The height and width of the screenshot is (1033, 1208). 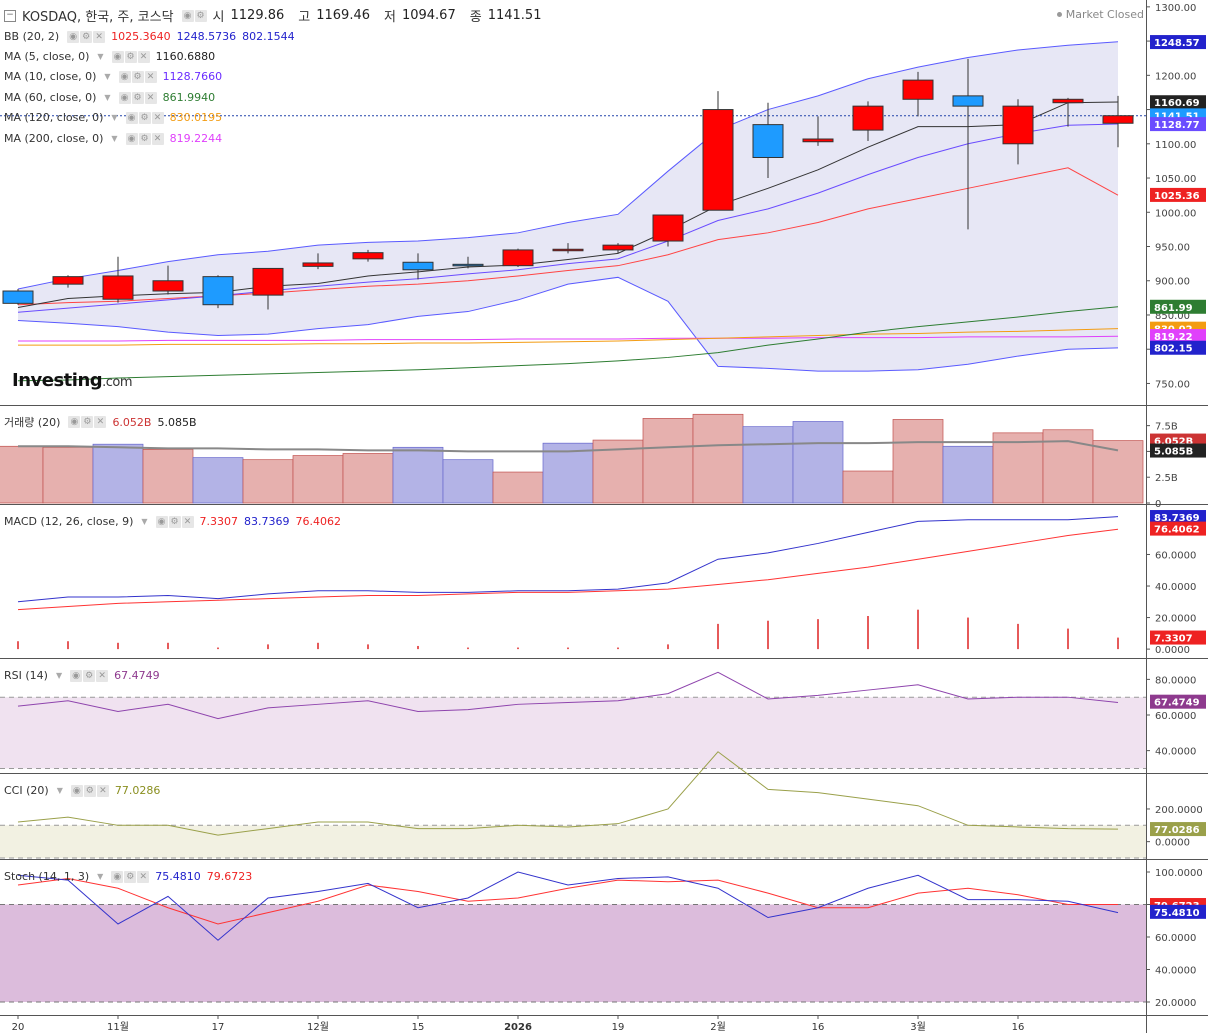 I want to click on macd-value: 83.7369, so click(x=267, y=521).